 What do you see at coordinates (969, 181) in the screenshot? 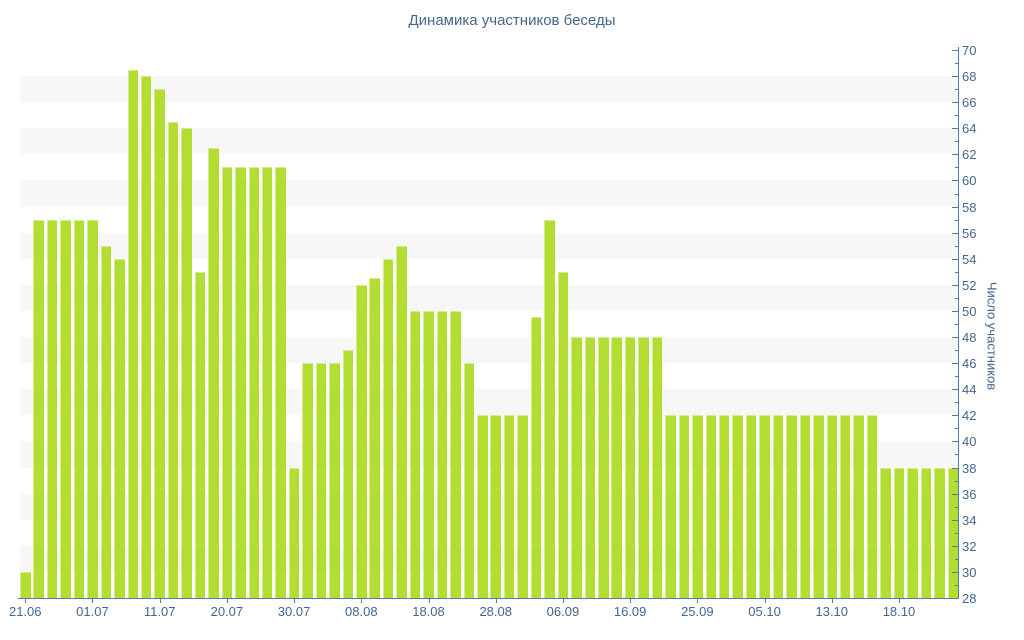
I see `y-tick-label: 60` at bounding box center [969, 181].